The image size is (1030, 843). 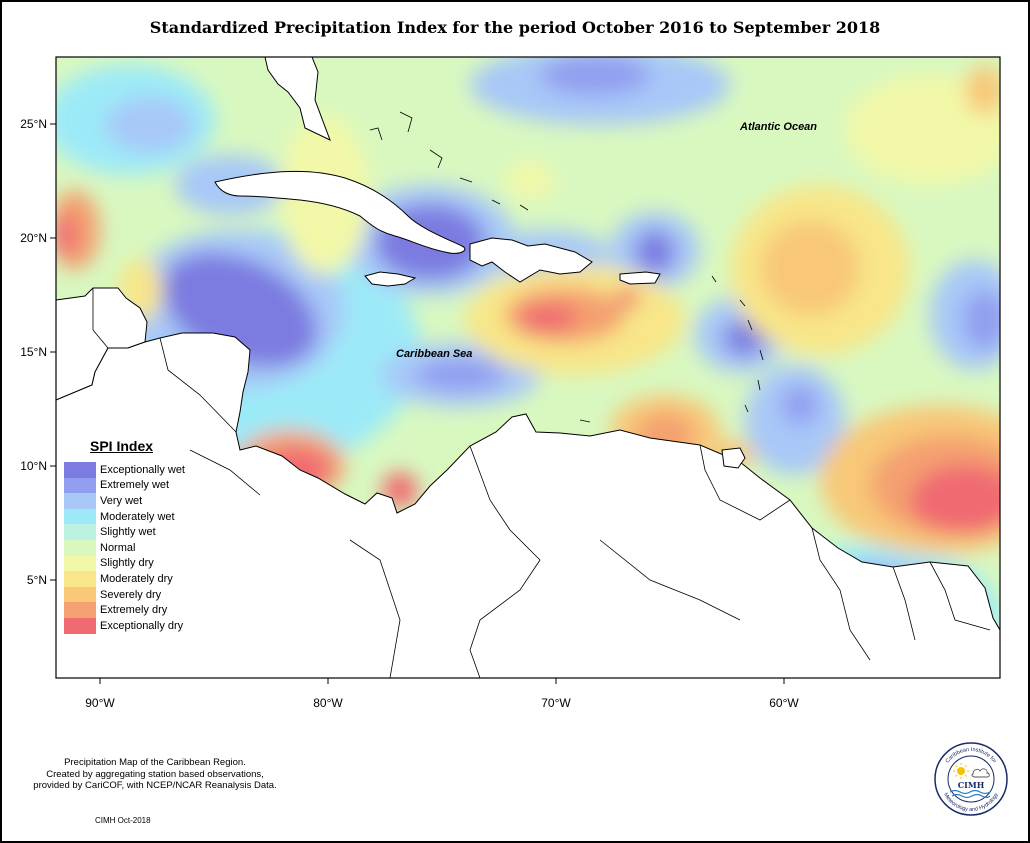 I want to click on longitude-labels: 90°W 80°W 70°W 60°W, so click(x=442, y=703).